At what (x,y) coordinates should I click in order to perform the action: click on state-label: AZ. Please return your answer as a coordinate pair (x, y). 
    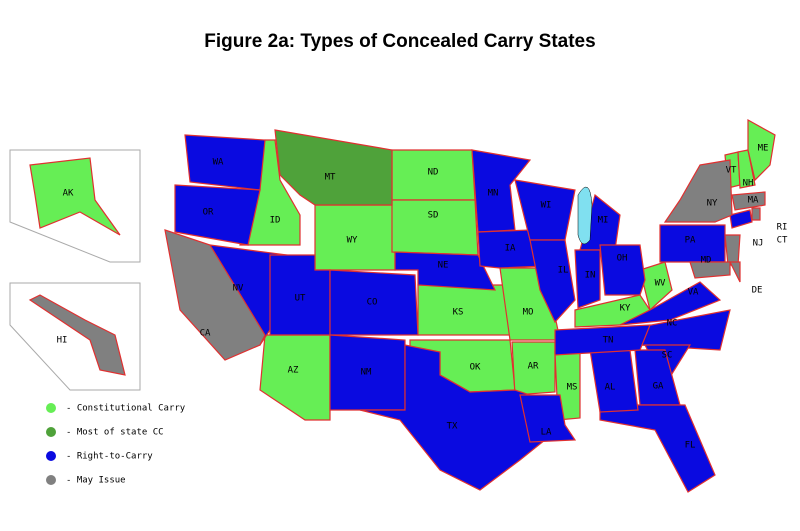
    Looking at the image, I should click on (293, 371).